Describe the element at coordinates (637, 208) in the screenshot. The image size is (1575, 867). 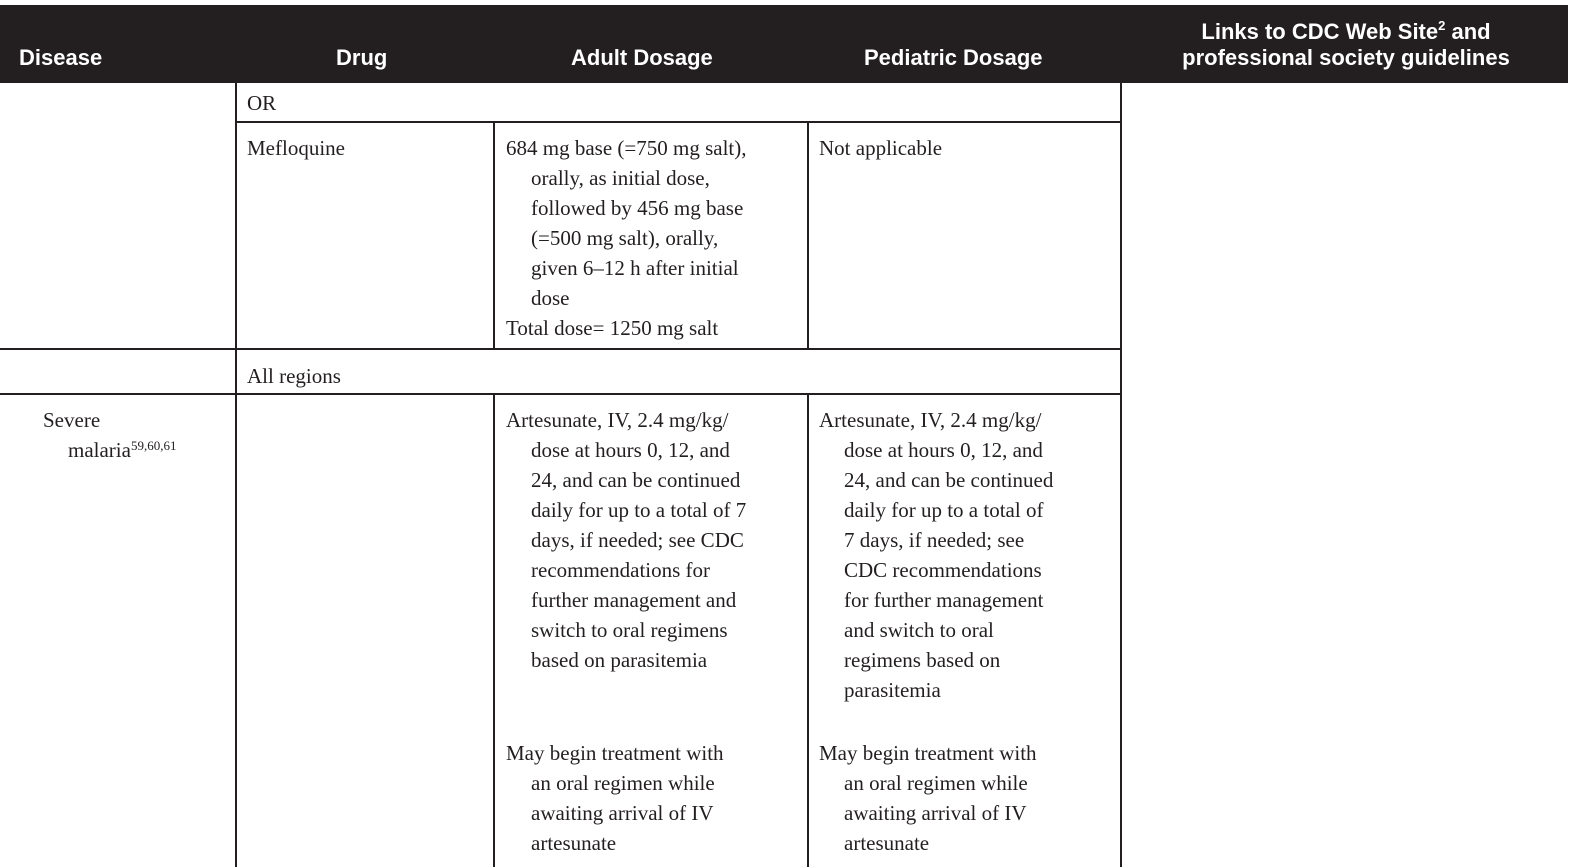
I see `text-line: followed by 456 mg base` at that location.